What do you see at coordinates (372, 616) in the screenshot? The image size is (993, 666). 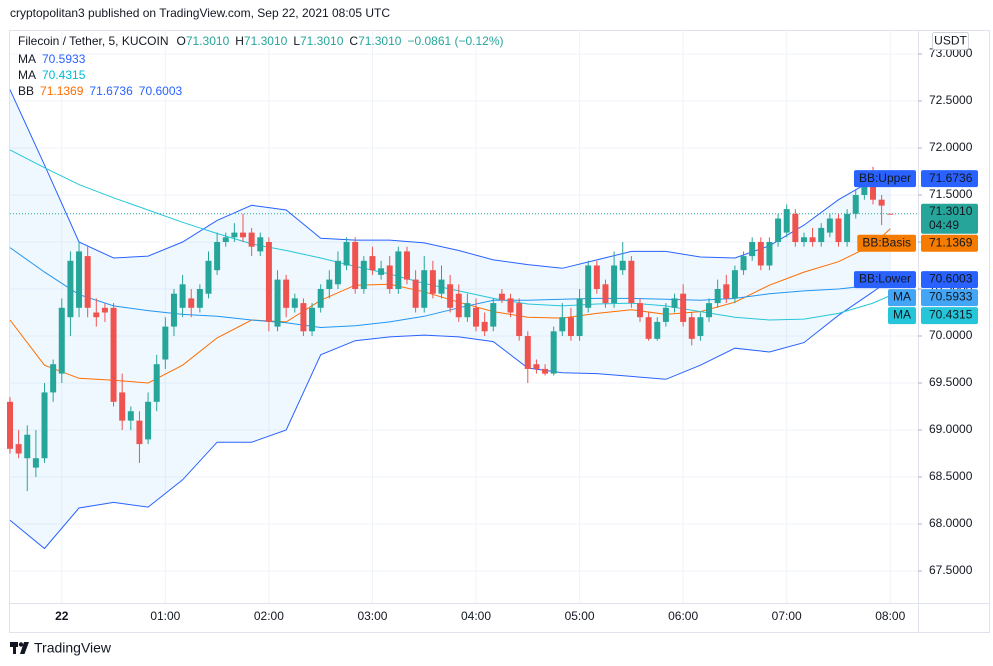 I see `x-tick-label: 03:00` at bounding box center [372, 616].